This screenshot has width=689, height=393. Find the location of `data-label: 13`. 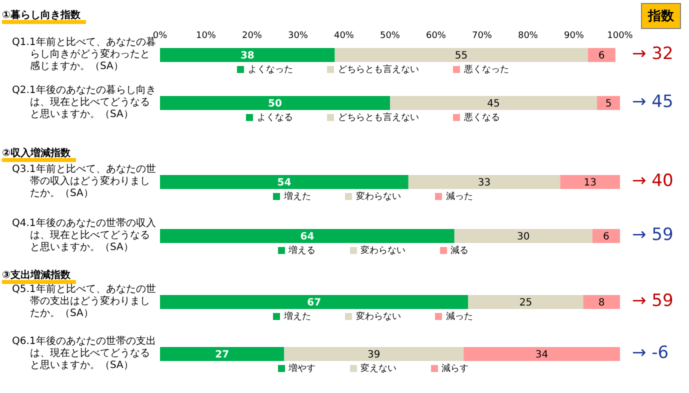

data-label: 13 is located at coordinates (590, 183).